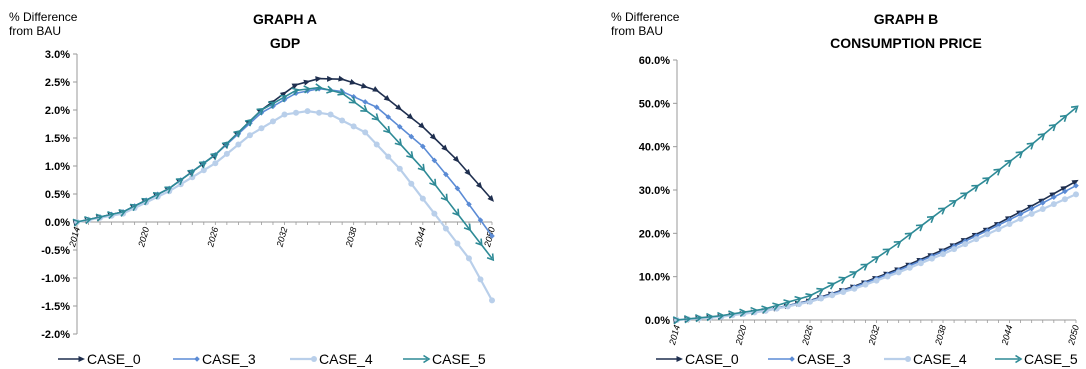 The image size is (1086, 369). What do you see at coordinates (43, 24) in the screenshot?
I see `graph-a-y-axis-title: % Difference from BAU` at bounding box center [43, 24].